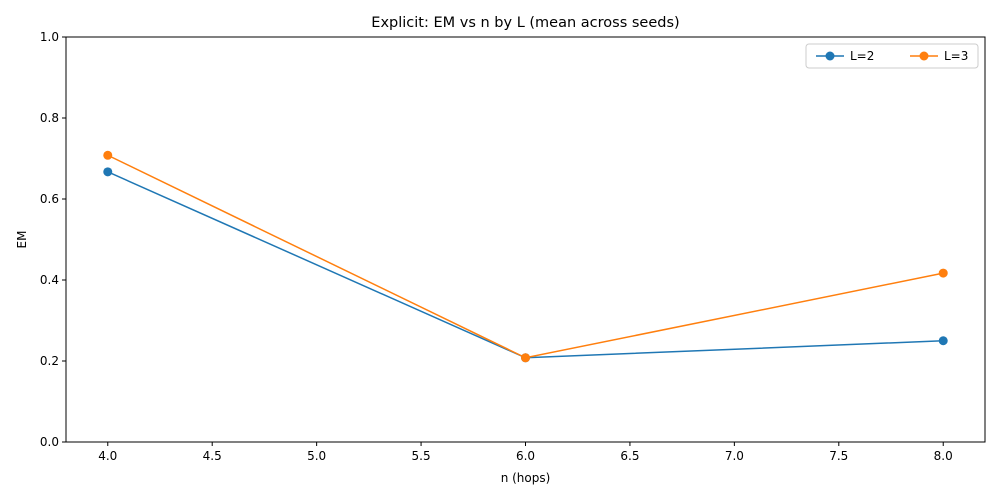 Image resolution: width=1000 pixels, height=500 pixels. Describe the element at coordinates (49, 361) in the screenshot. I see `y-tick-label: 0.2` at that location.